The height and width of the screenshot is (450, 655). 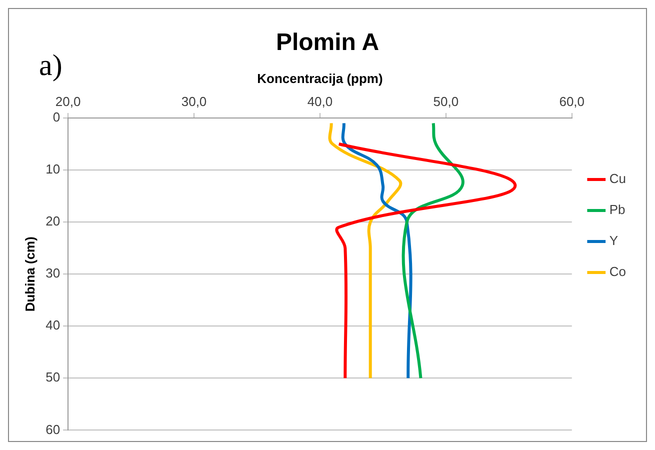 I want to click on text: a), so click(x=50, y=66).